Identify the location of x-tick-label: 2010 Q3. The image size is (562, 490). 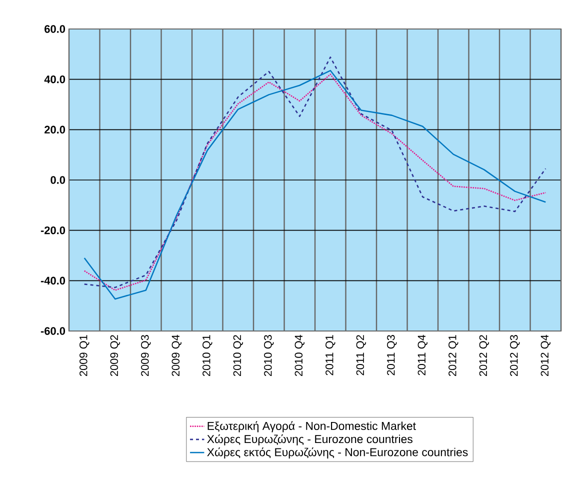
(269, 355).